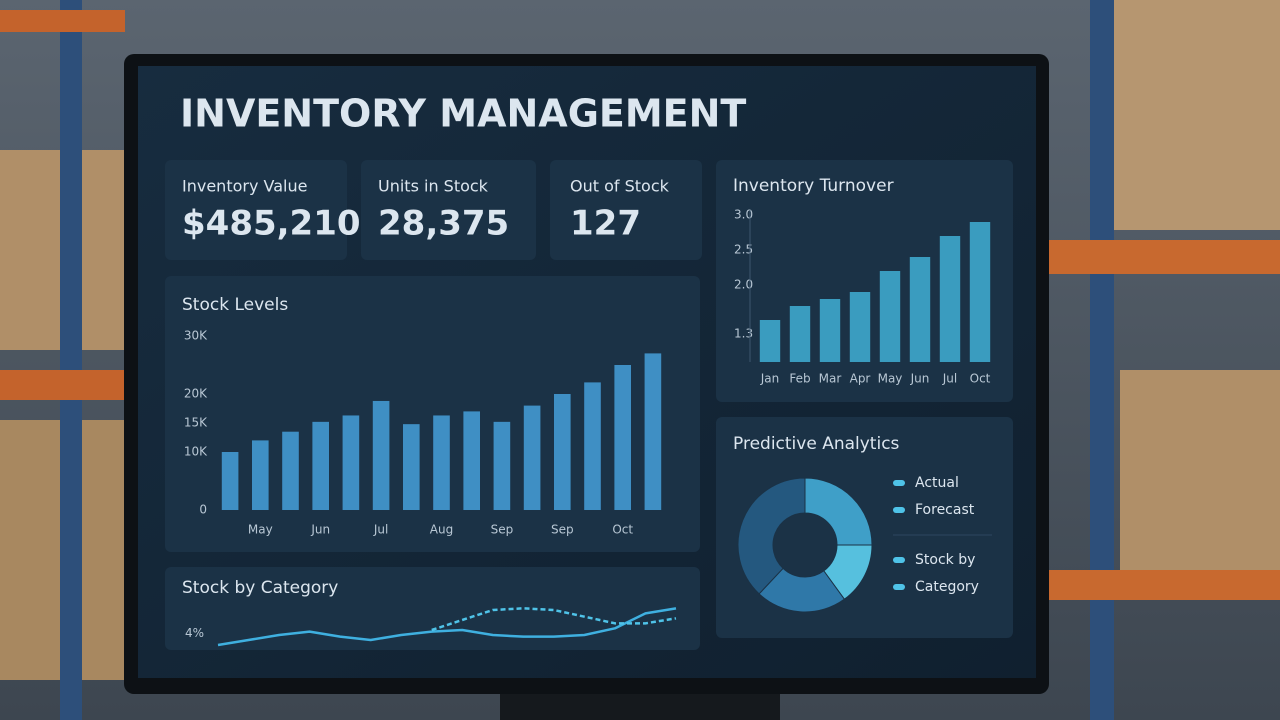  I want to click on kpi-card: Out of Stock 127, so click(626, 210).